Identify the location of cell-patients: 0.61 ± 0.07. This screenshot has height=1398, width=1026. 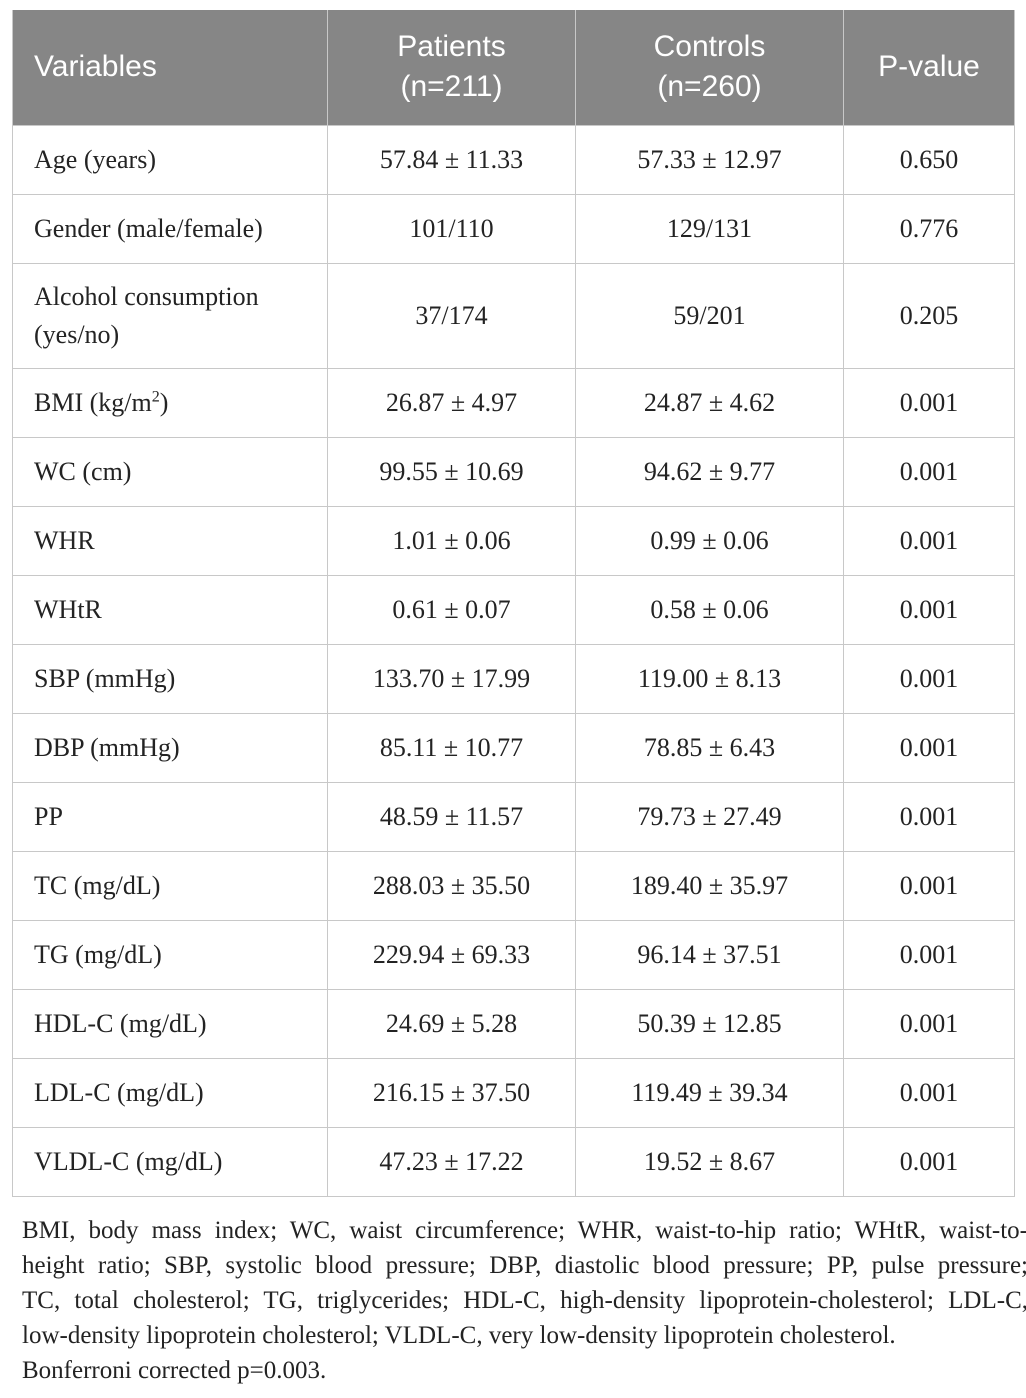
(451, 609).